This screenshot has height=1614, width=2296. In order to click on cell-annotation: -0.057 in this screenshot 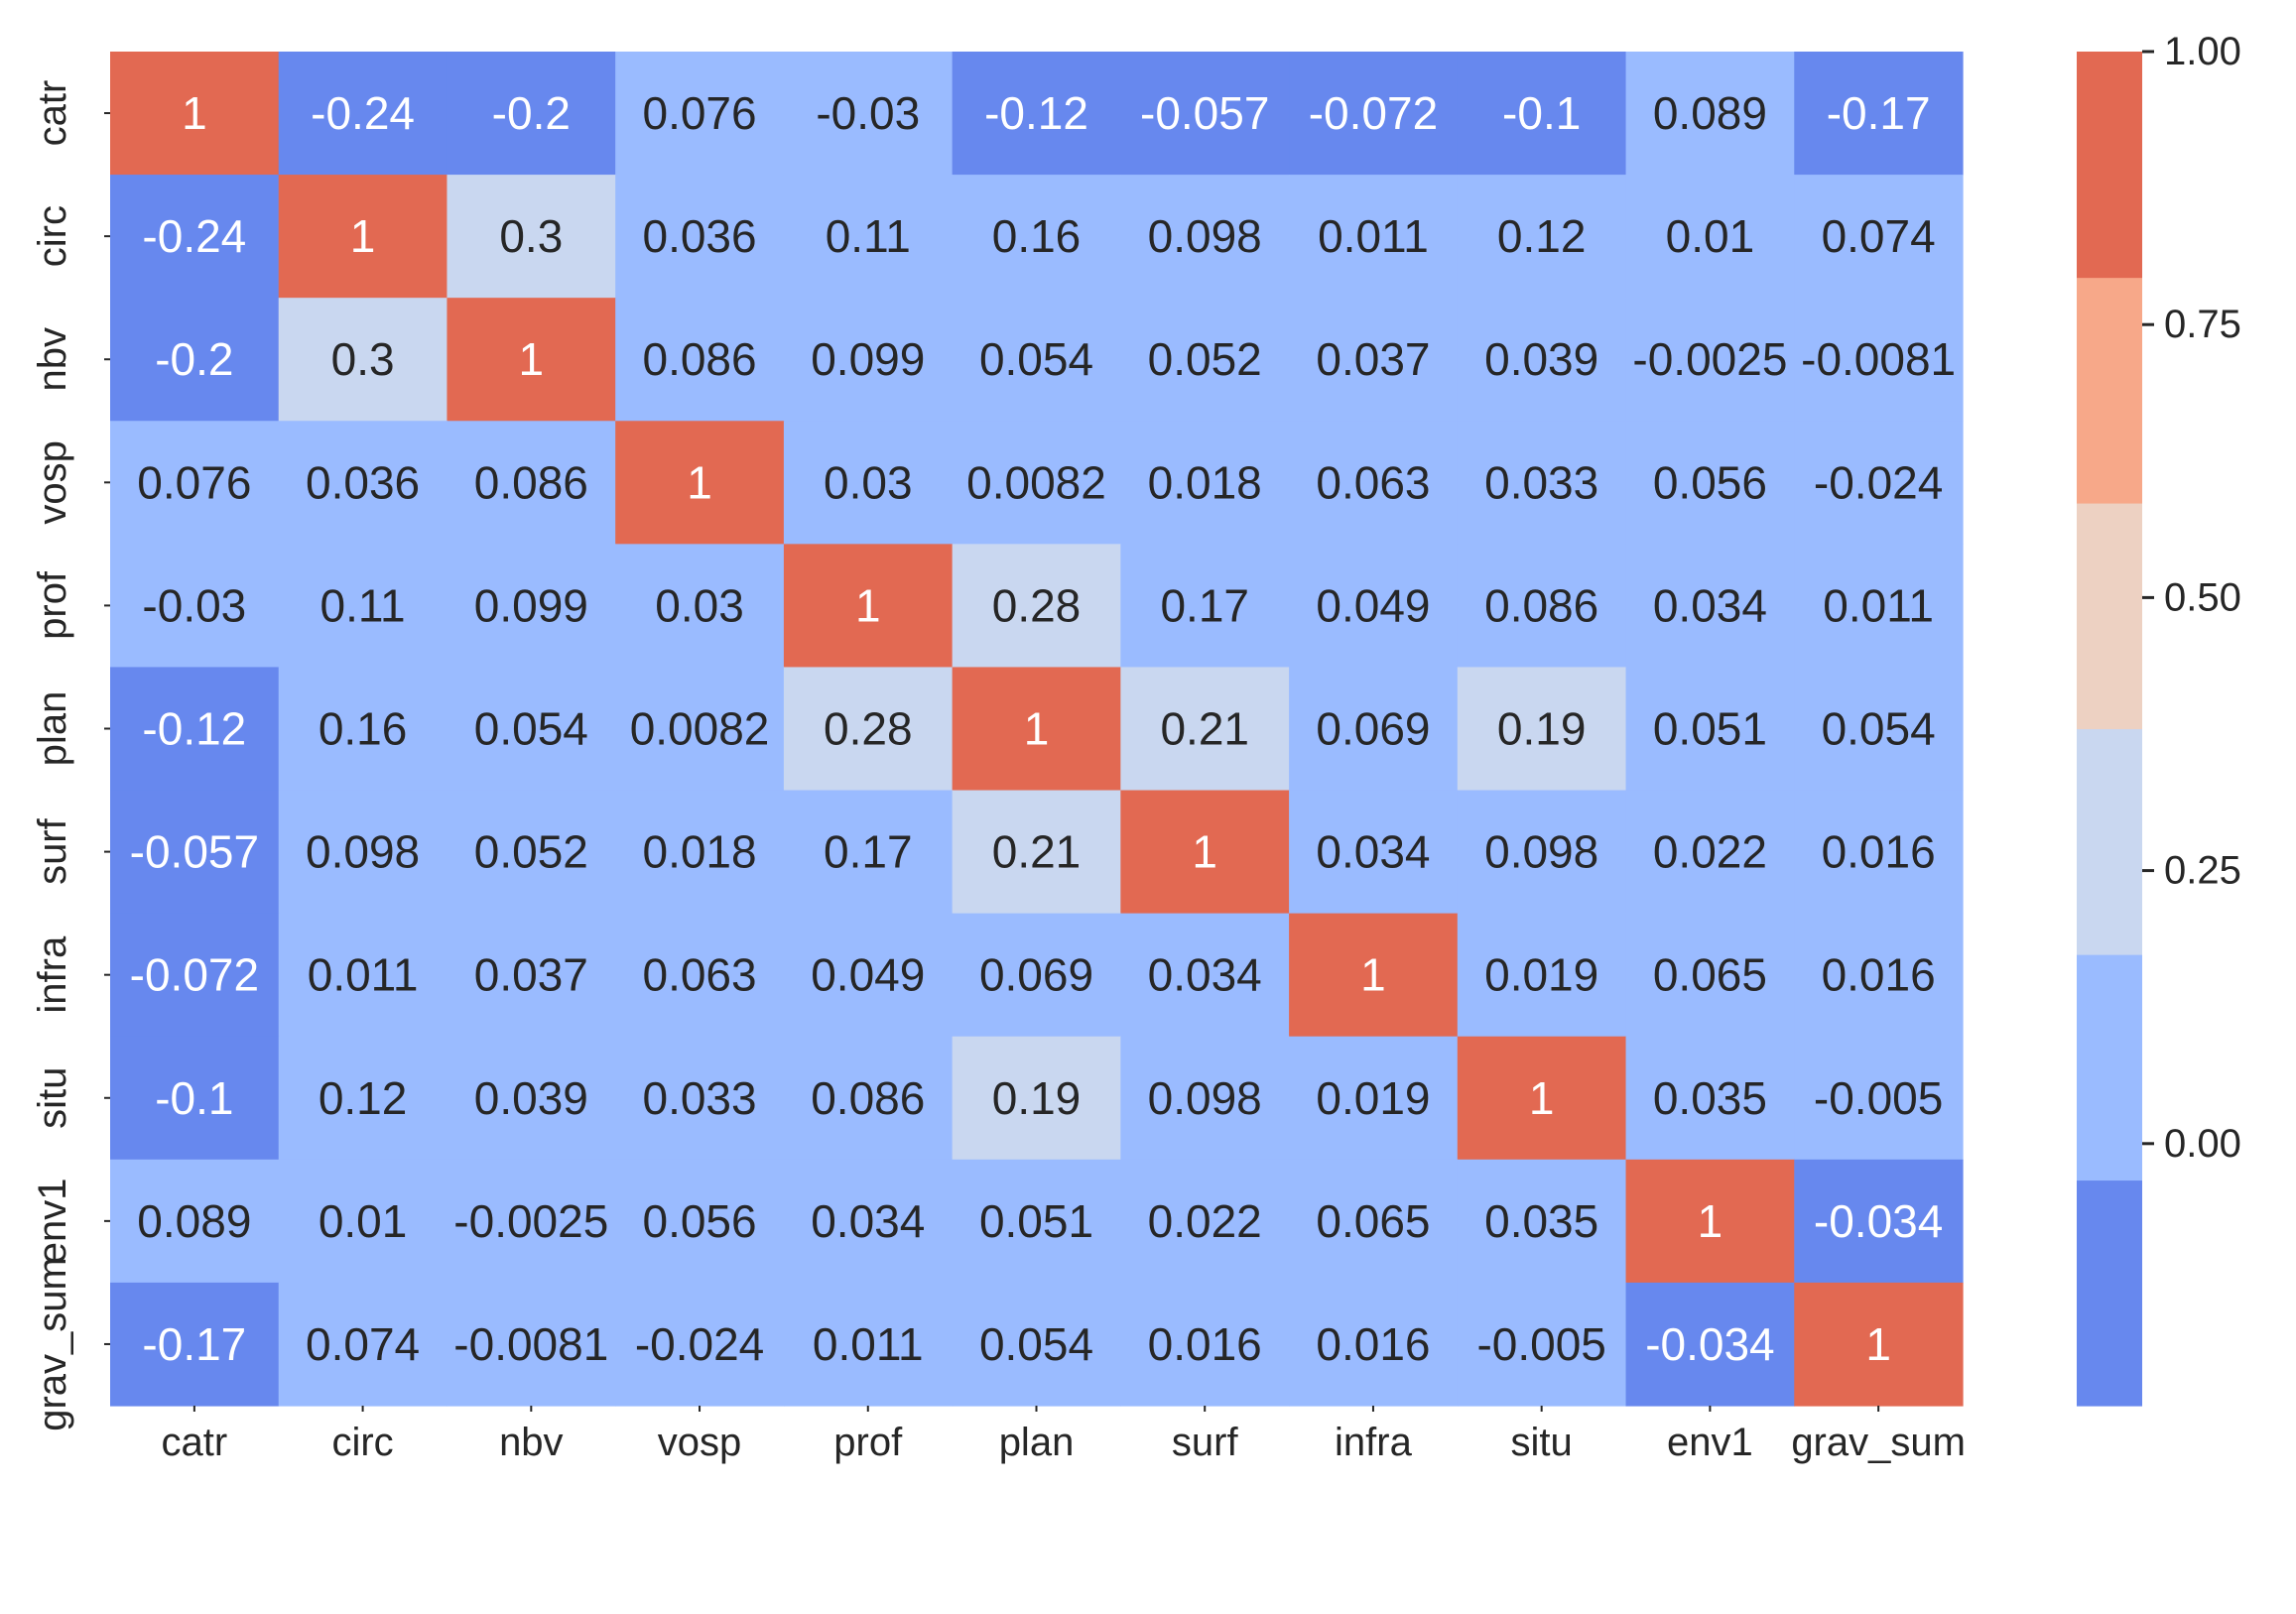, I will do `click(195, 852)`.